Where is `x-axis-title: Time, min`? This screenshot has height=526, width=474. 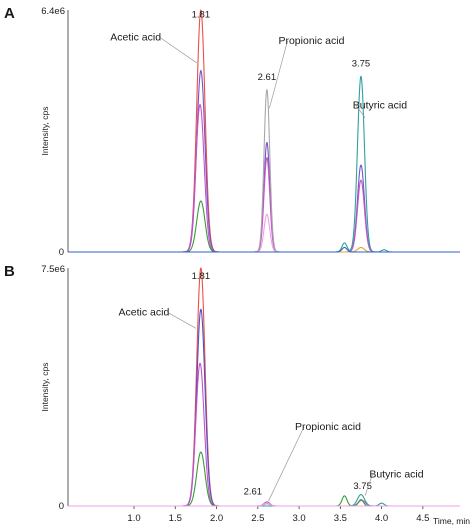 x-axis-title: Time, min is located at coordinates (451, 521).